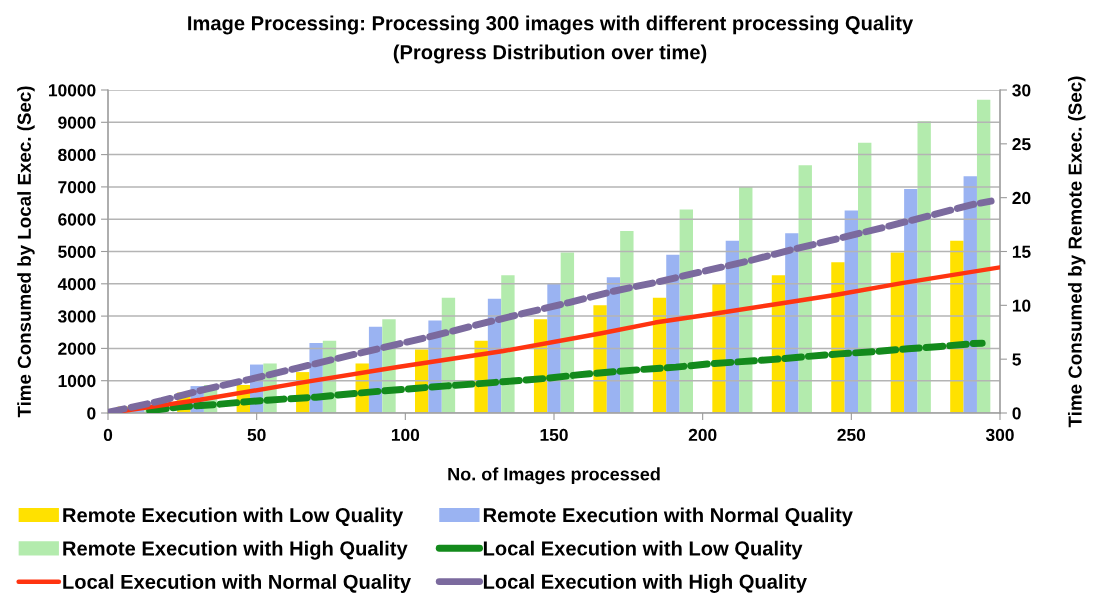 Image resolution: width=1094 pixels, height=605 pixels. What do you see at coordinates (76, 284) in the screenshot?
I see `y-tick-label: 4000` at bounding box center [76, 284].